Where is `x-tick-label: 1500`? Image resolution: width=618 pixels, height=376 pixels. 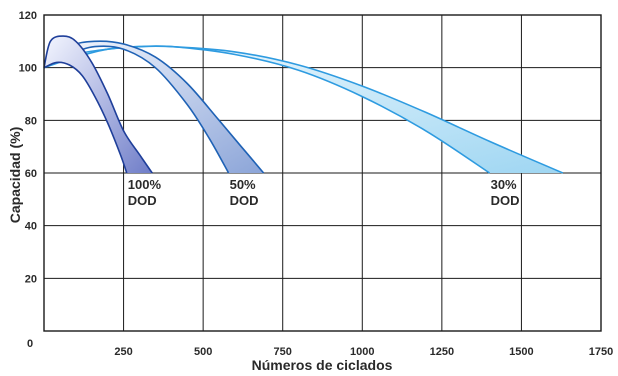 x-tick-label: 1500 is located at coordinates (521, 352).